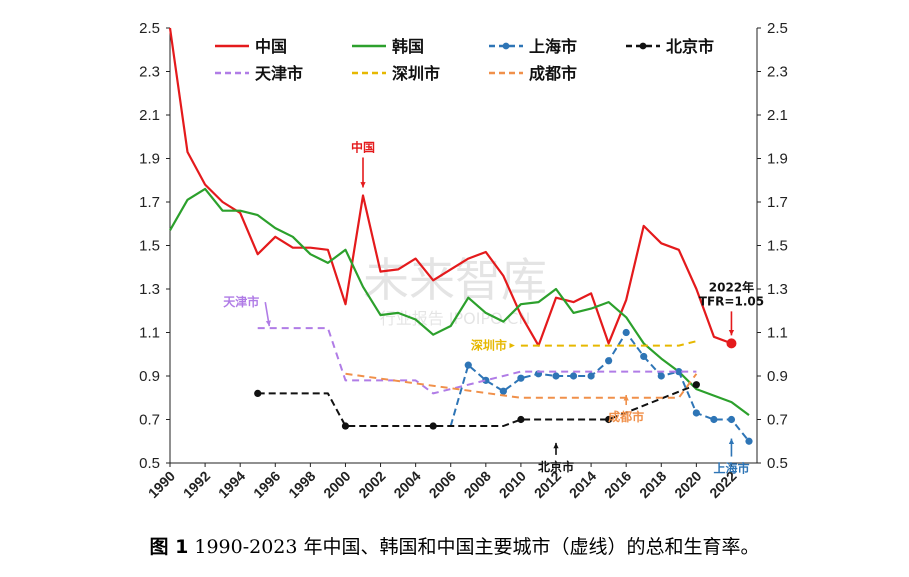 The image size is (909, 577). What do you see at coordinates (556, 466) in the screenshot?
I see `annotation-label-beijing: 北京市` at bounding box center [556, 466].